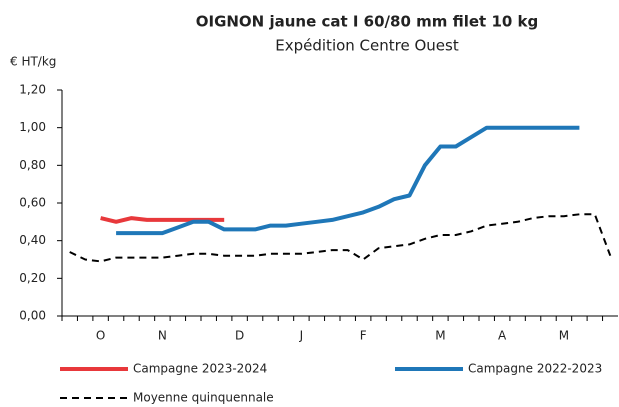  Describe the element at coordinates (363, 336) in the screenshot. I see `x-tick-label: F` at that location.